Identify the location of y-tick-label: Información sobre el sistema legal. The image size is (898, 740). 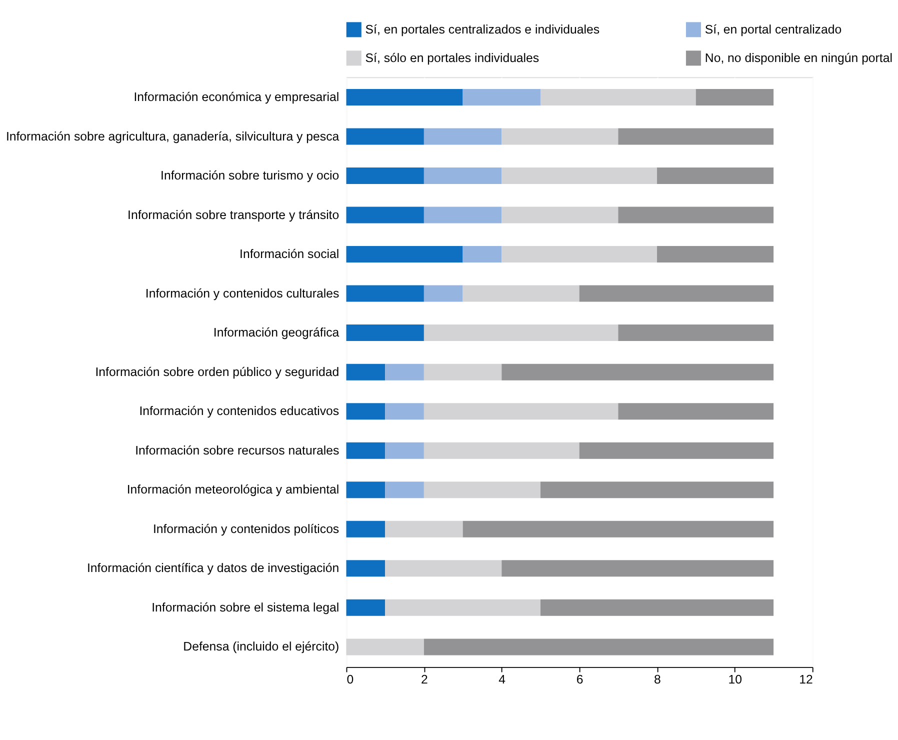
(246, 607).